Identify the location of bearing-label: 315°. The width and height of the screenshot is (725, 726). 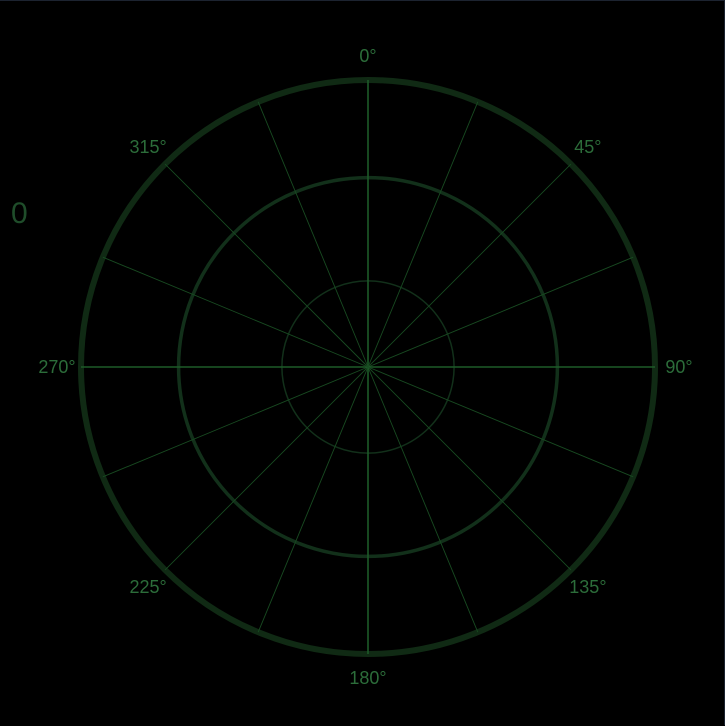
(147, 147).